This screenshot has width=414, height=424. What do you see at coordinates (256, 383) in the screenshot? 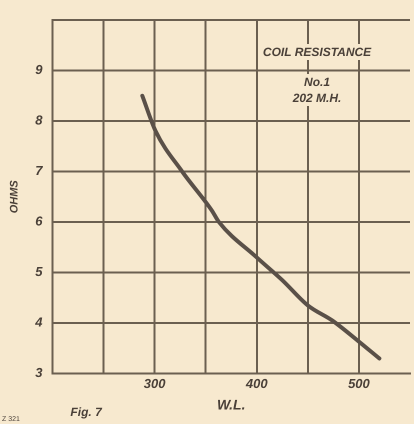
I see `x-tick-label: 400` at bounding box center [256, 383].